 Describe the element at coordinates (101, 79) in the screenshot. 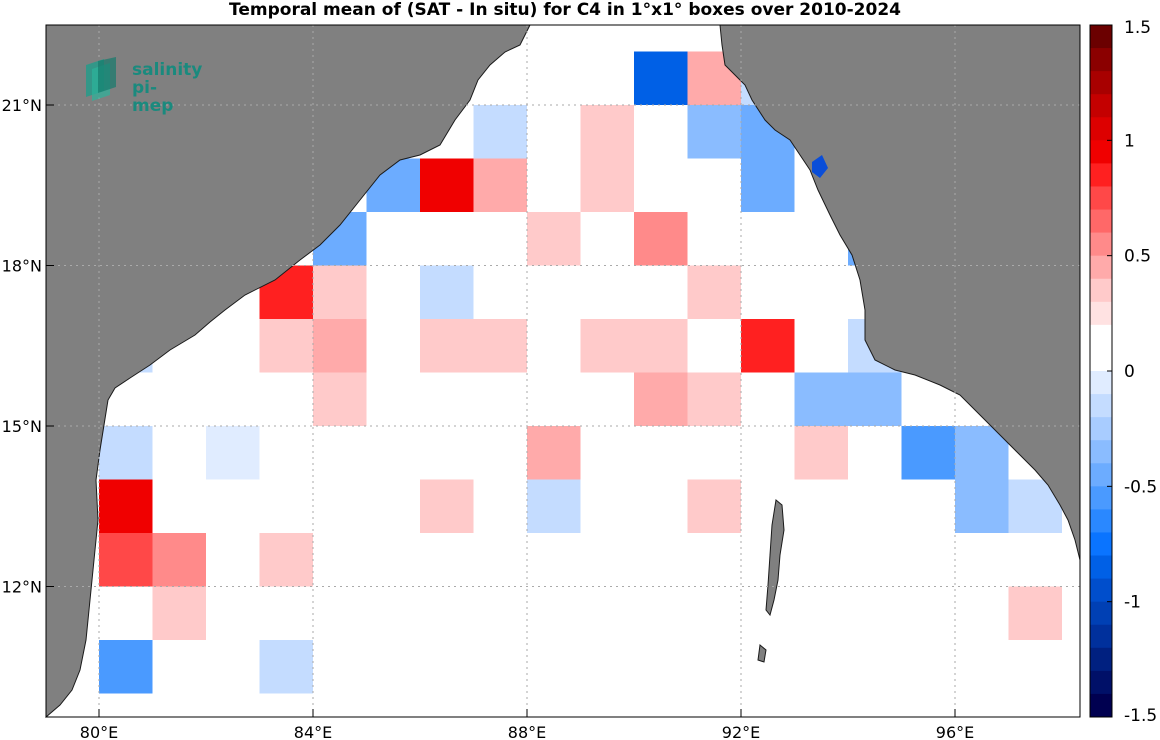

I see `logo-icon` at that location.